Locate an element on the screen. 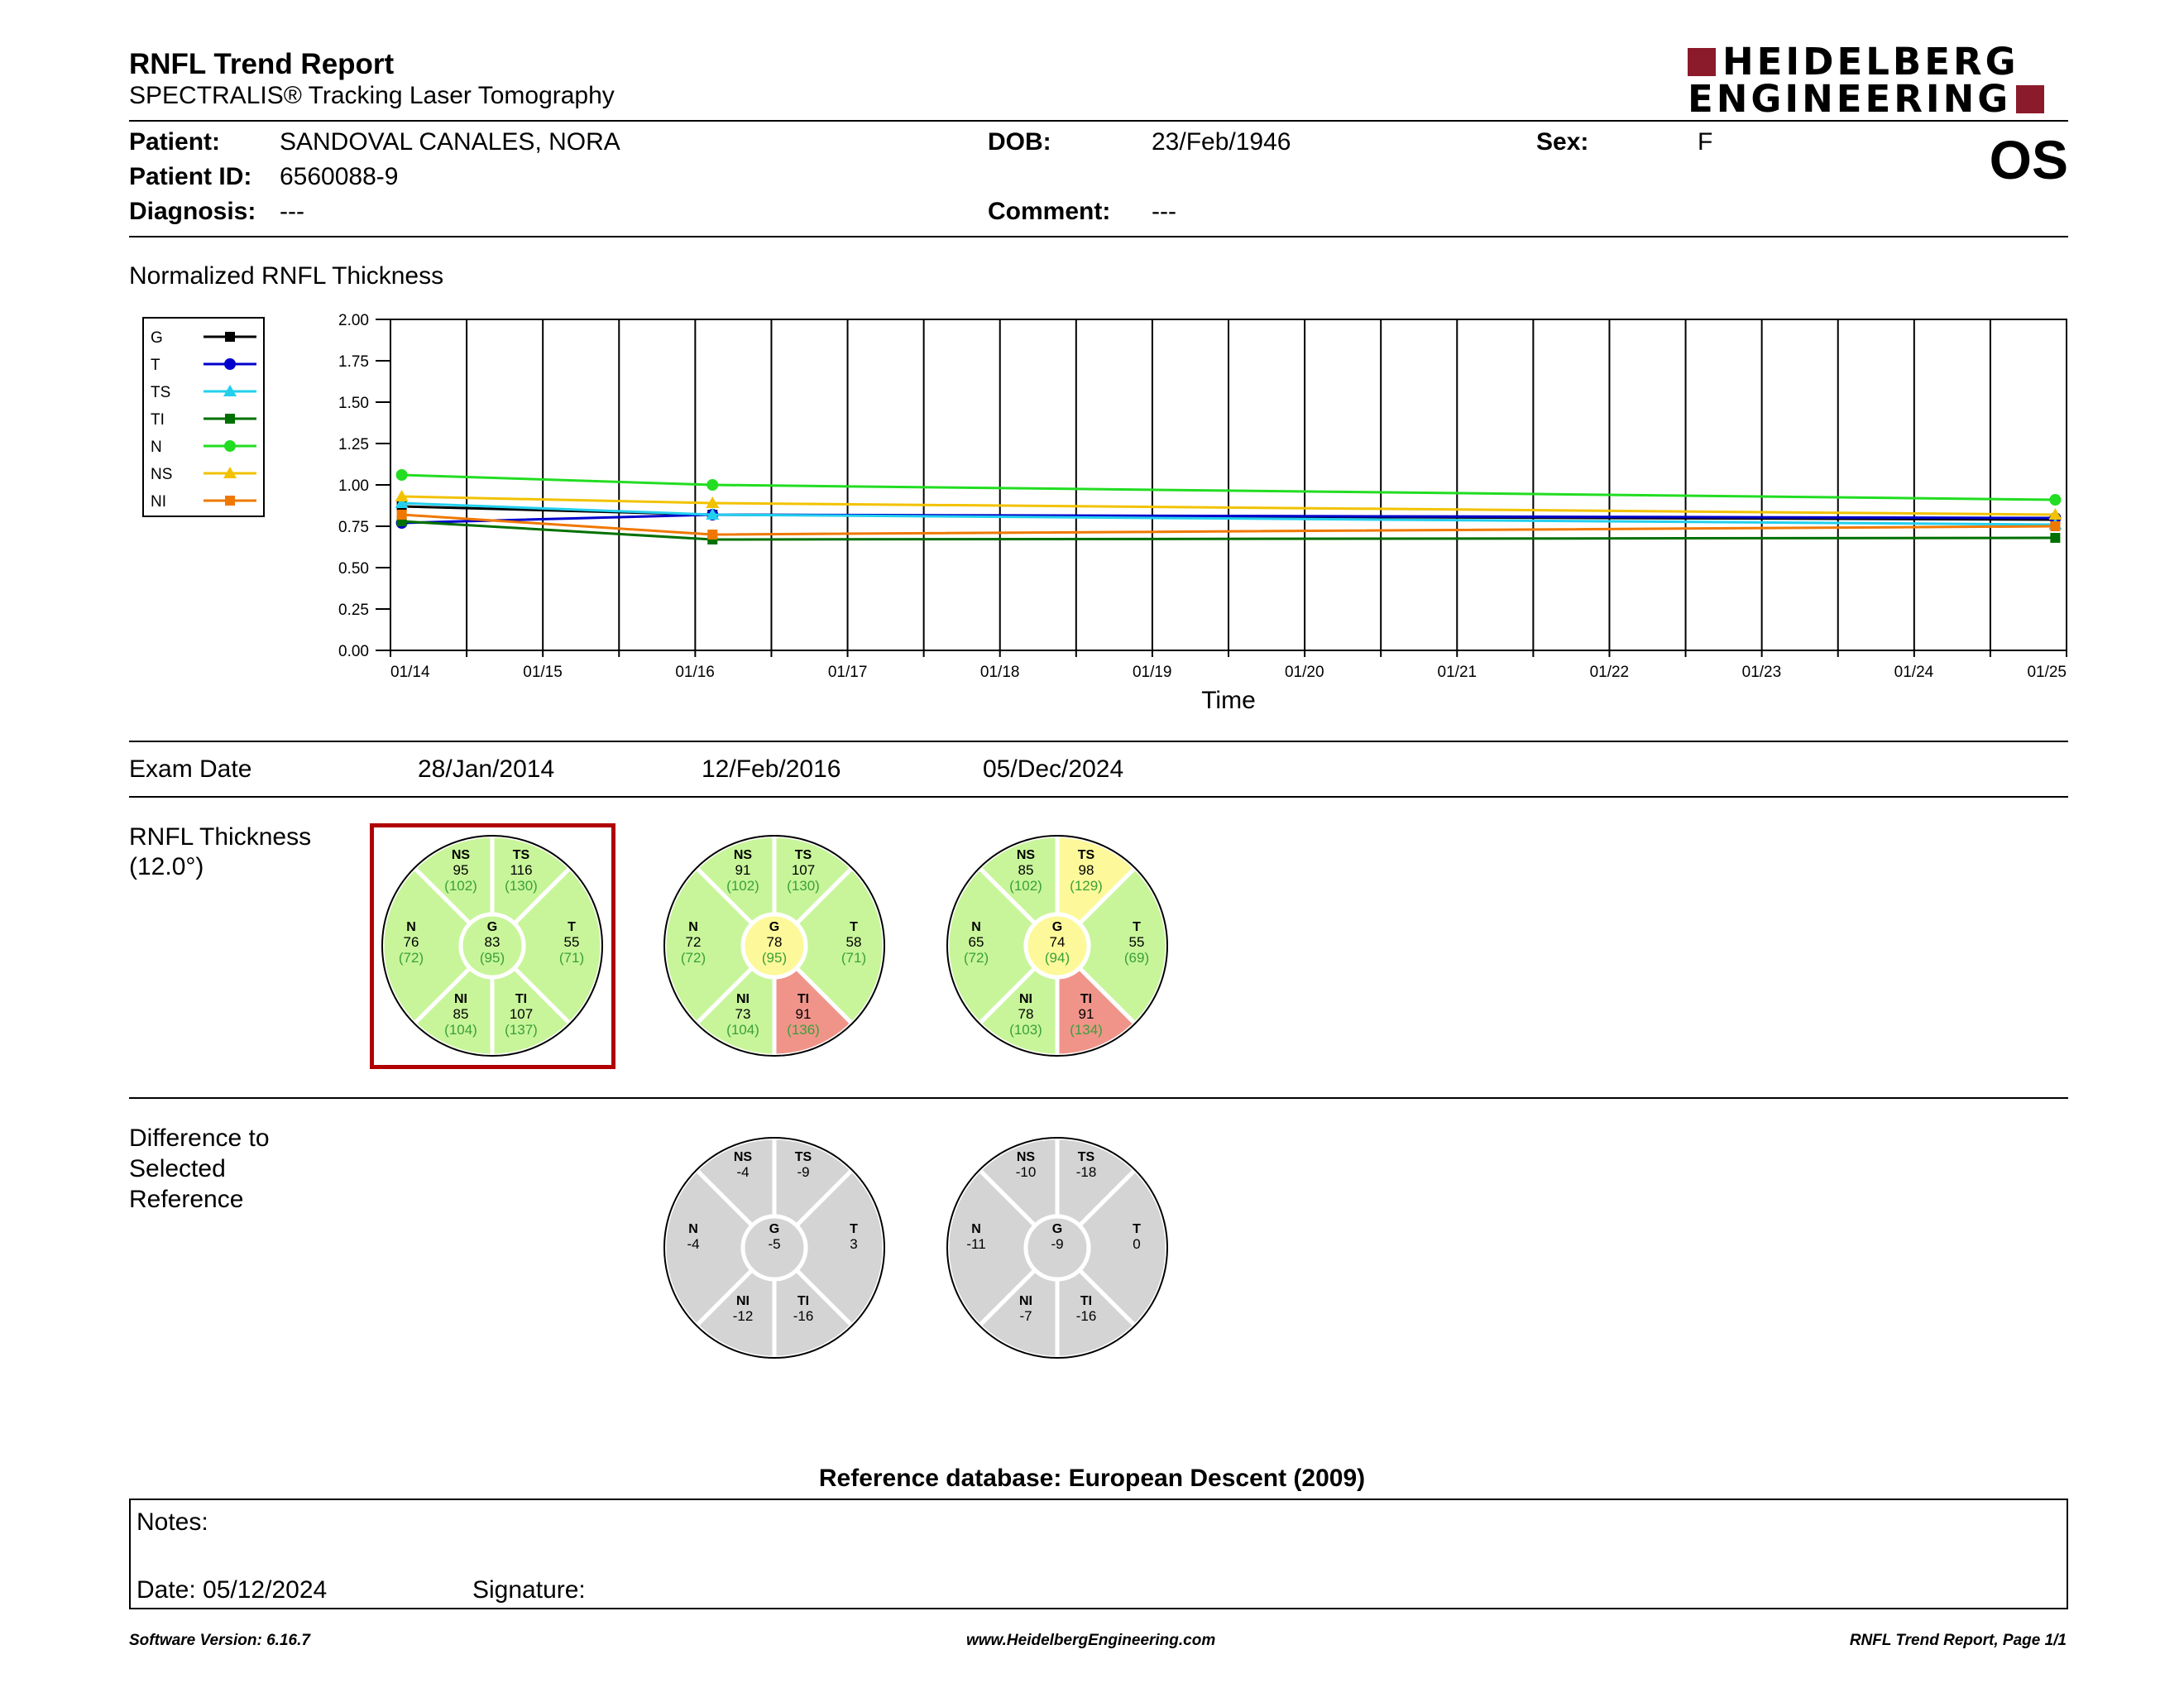 The width and height of the screenshot is (2184, 1688). sector-value-g: -9 is located at coordinates (1057, 1244).